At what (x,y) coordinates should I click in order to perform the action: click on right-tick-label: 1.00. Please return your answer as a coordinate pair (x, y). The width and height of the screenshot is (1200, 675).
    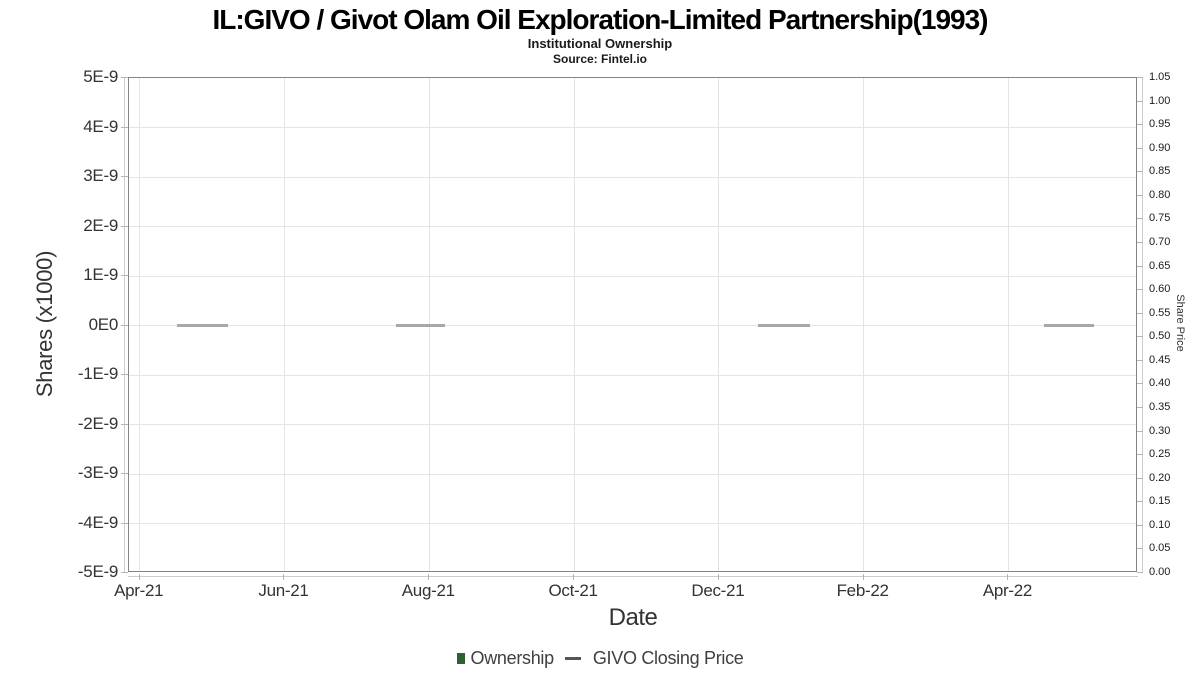
    Looking at the image, I should click on (1160, 100).